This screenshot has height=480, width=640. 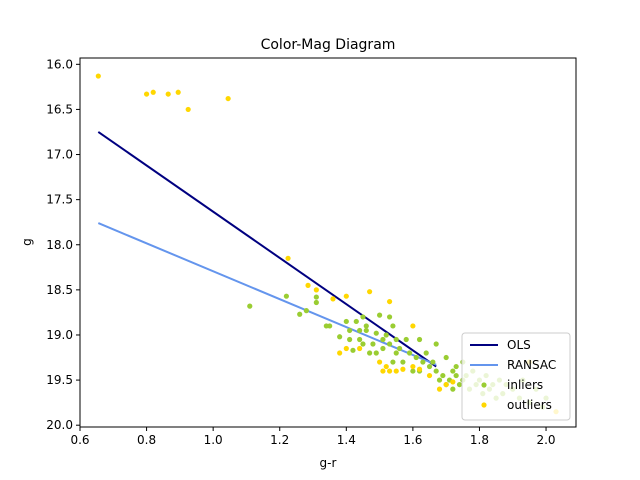 What do you see at coordinates (484, 385) in the screenshot?
I see `legend-swatch-inliers` at bounding box center [484, 385].